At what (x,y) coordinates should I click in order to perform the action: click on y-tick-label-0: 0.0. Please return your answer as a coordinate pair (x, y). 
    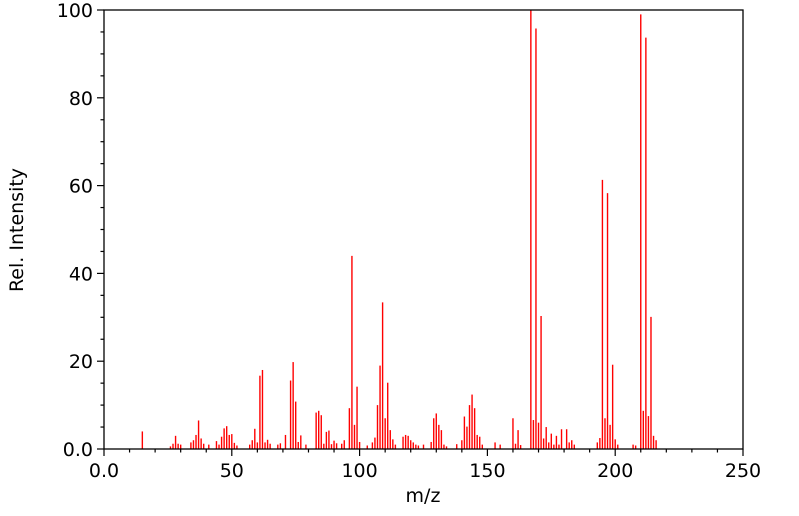
    Looking at the image, I should click on (78, 450).